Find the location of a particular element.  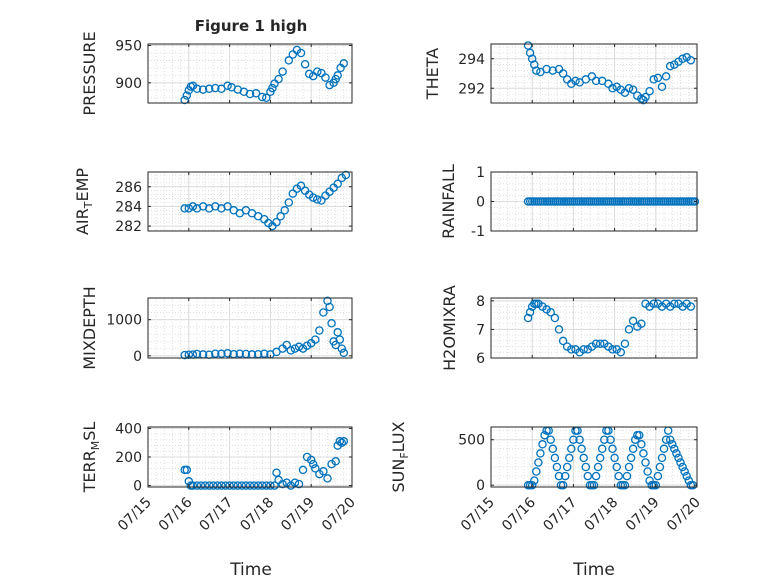

y-axis-label-pressure: PRESSURE is located at coordinates (89, 73).